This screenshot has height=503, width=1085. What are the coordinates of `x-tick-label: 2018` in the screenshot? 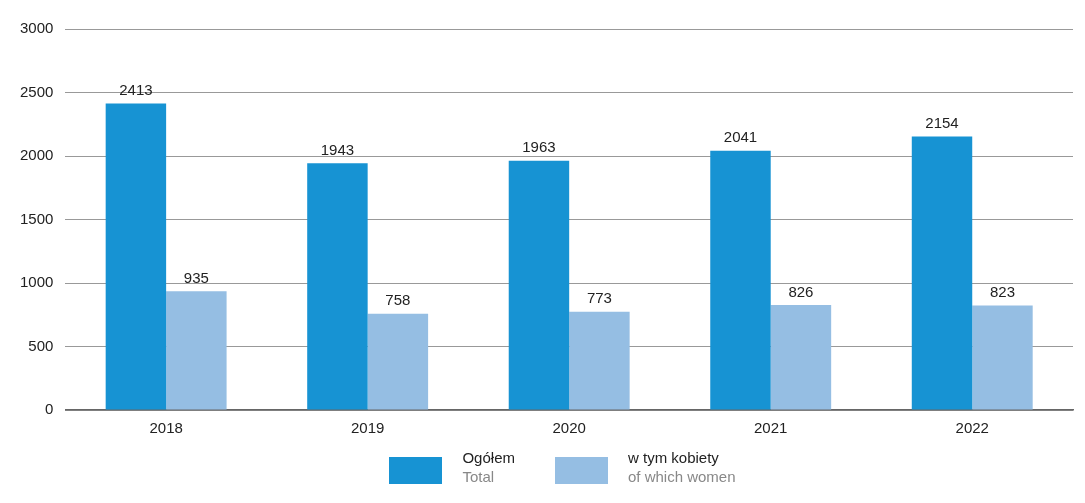 It's located at (166, 428).